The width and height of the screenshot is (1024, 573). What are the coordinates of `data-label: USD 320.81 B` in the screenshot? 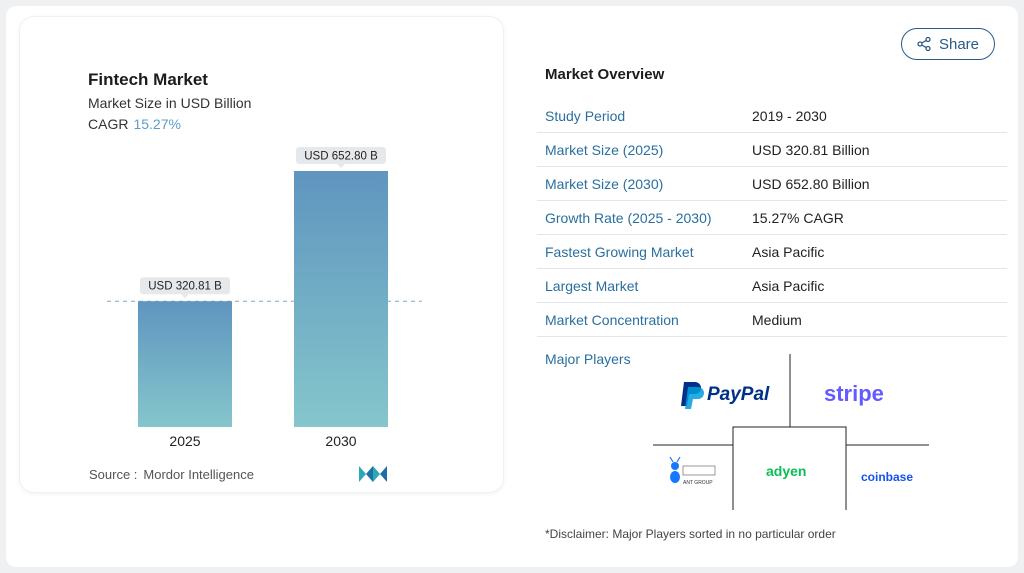 It's located at (185, 287).